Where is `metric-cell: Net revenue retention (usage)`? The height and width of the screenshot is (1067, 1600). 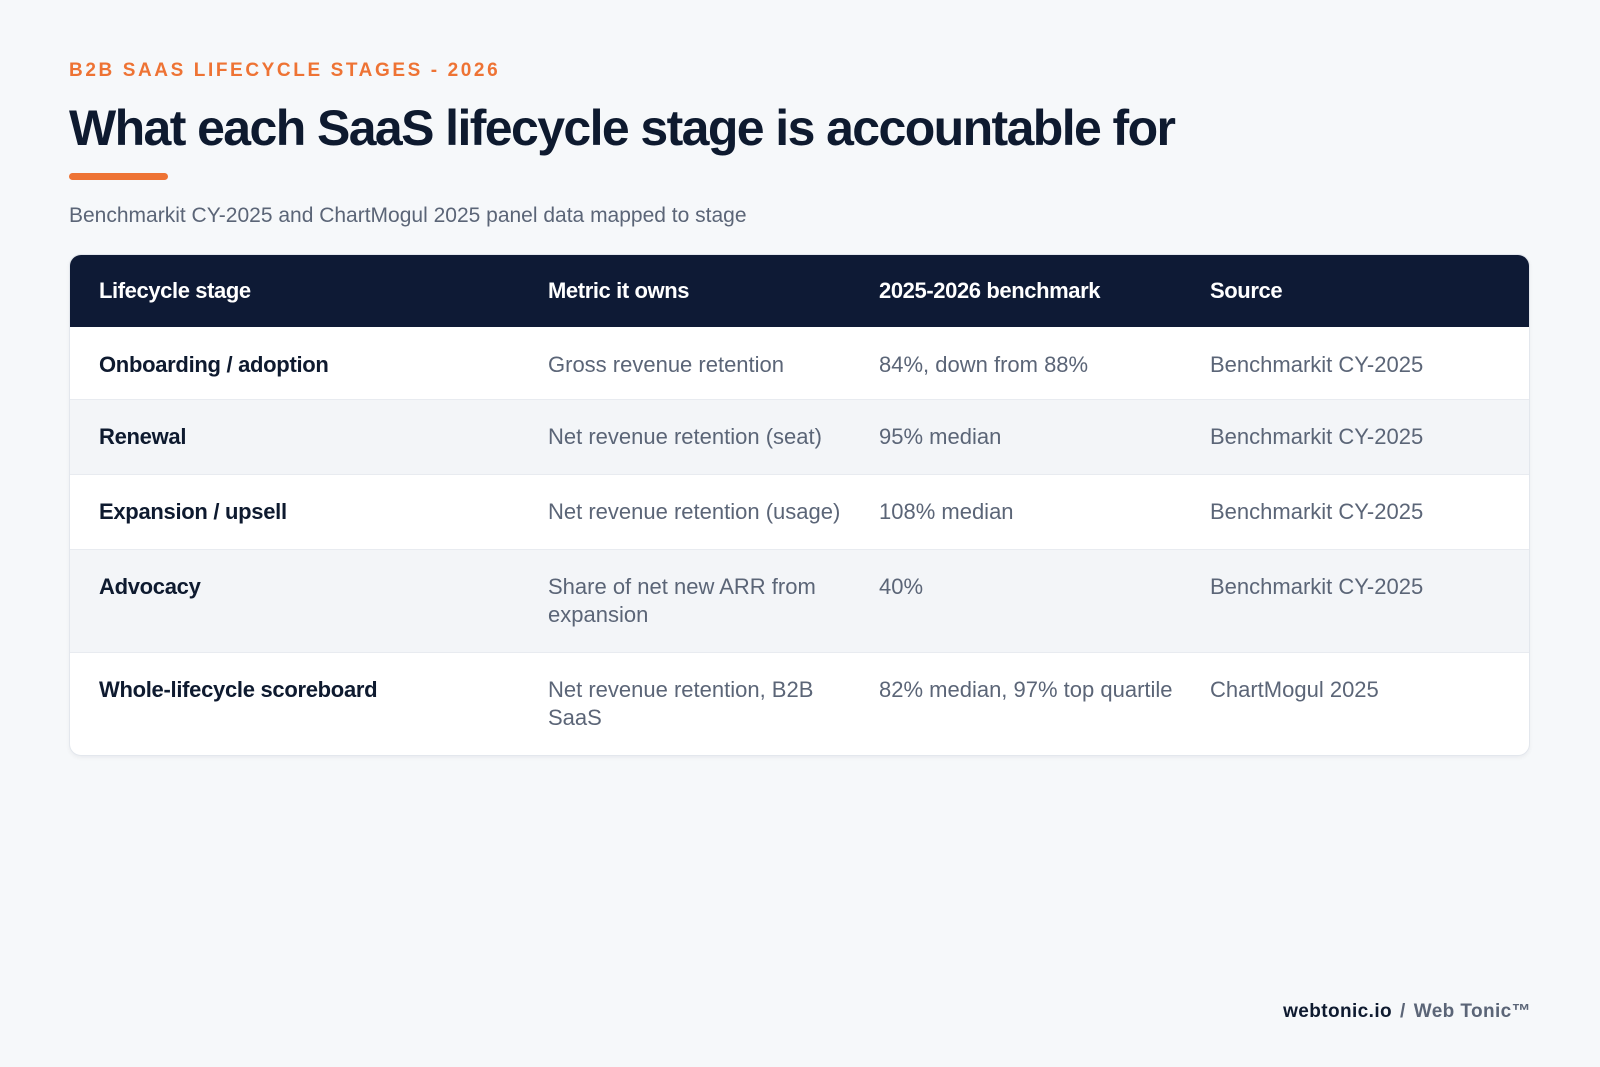 metric-cell: Net revenue retention (usage) is located at coordinates (694, 511).